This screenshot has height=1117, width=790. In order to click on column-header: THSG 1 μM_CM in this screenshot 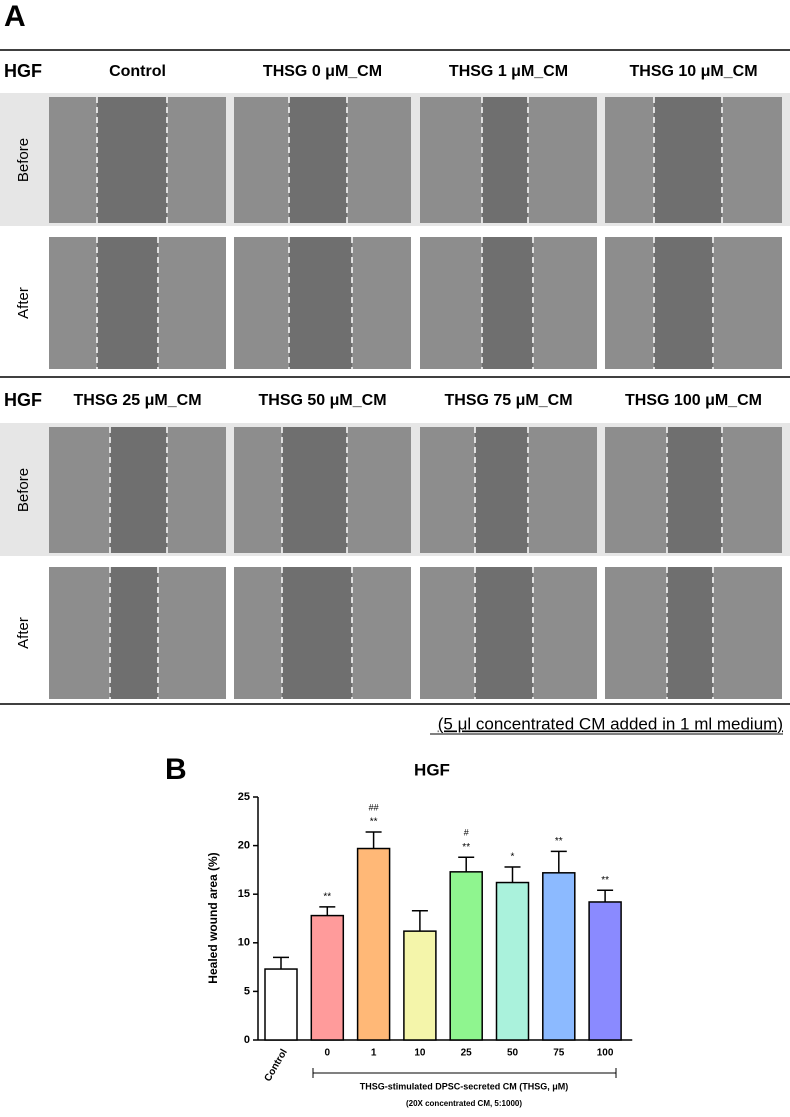, I will do `click(508, 71)`.